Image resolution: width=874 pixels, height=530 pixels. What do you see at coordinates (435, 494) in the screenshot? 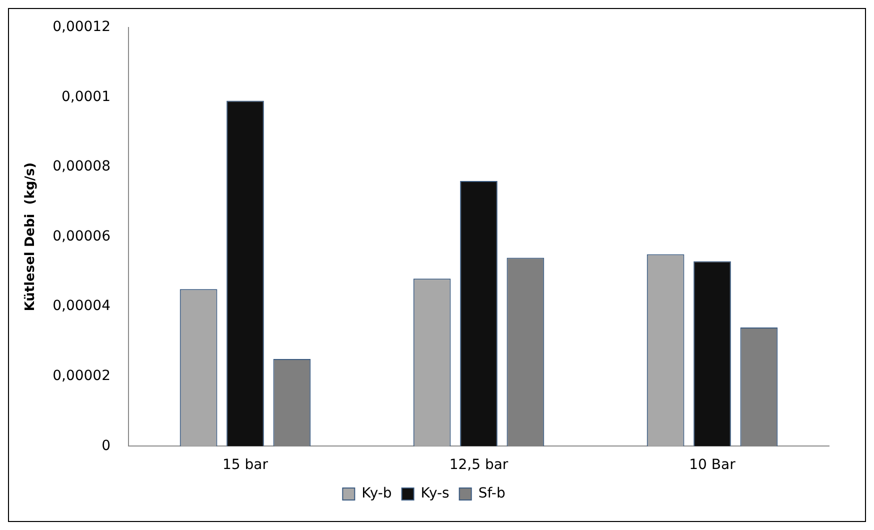
I see `legend-label: Ky-s` at bounding box center [435, 494].